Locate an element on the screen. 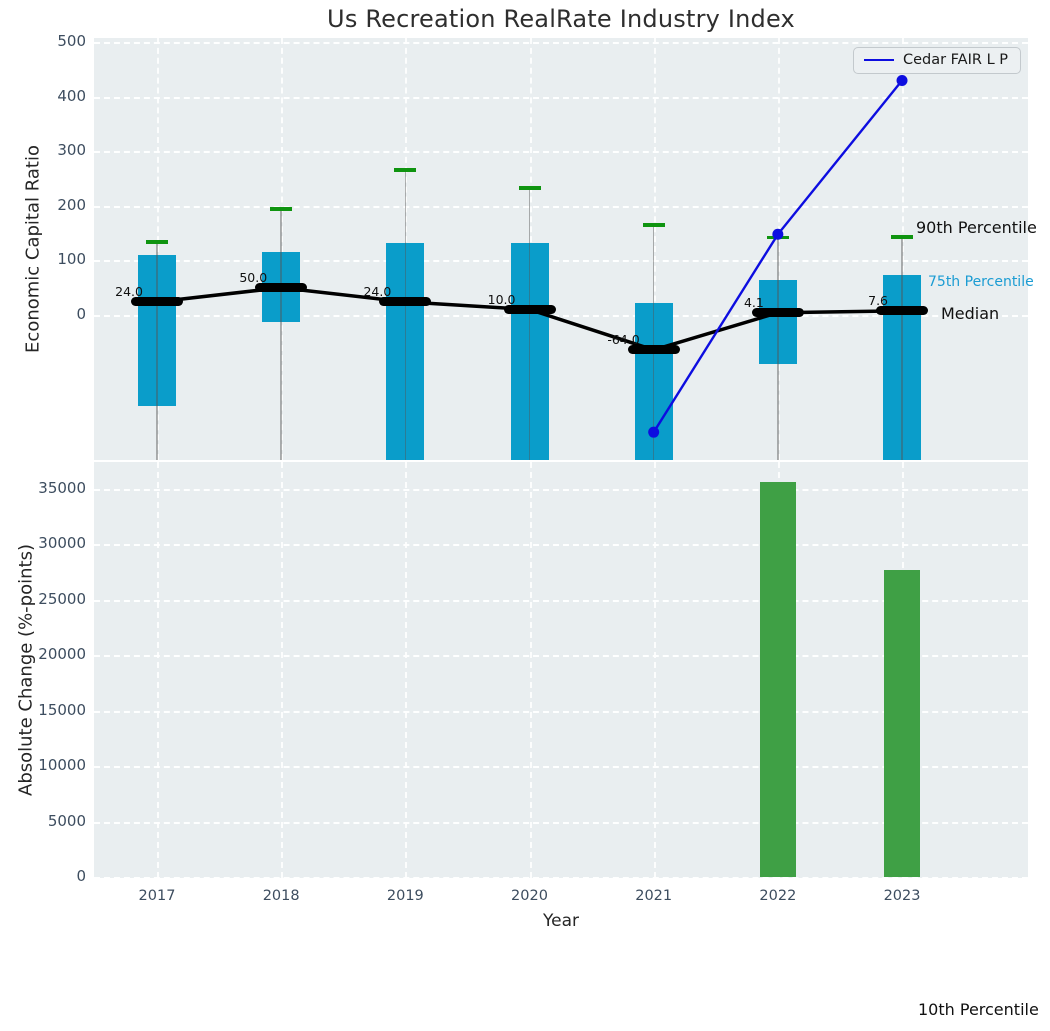 This screenshot has height=1031, width=1050. legend-label: Cedar FAIR L P is located at coordinates (955, 60).